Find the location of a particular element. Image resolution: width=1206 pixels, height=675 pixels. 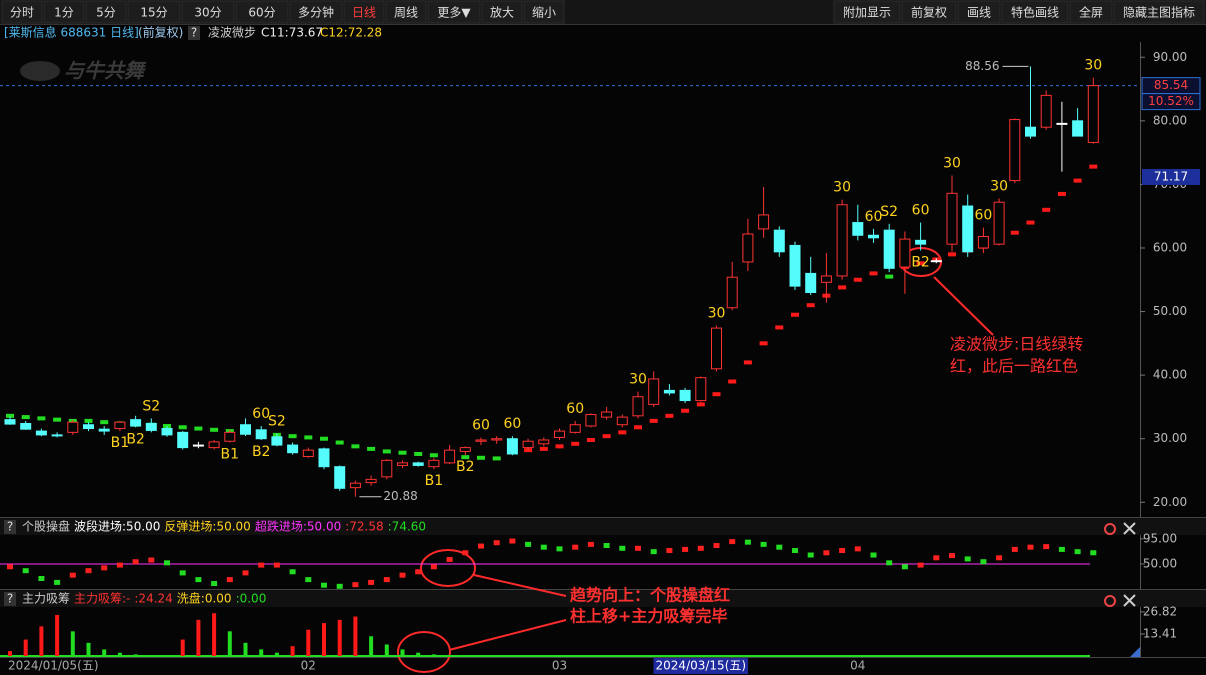

legend-value: :24.24 is located at coordinates (153, 599).